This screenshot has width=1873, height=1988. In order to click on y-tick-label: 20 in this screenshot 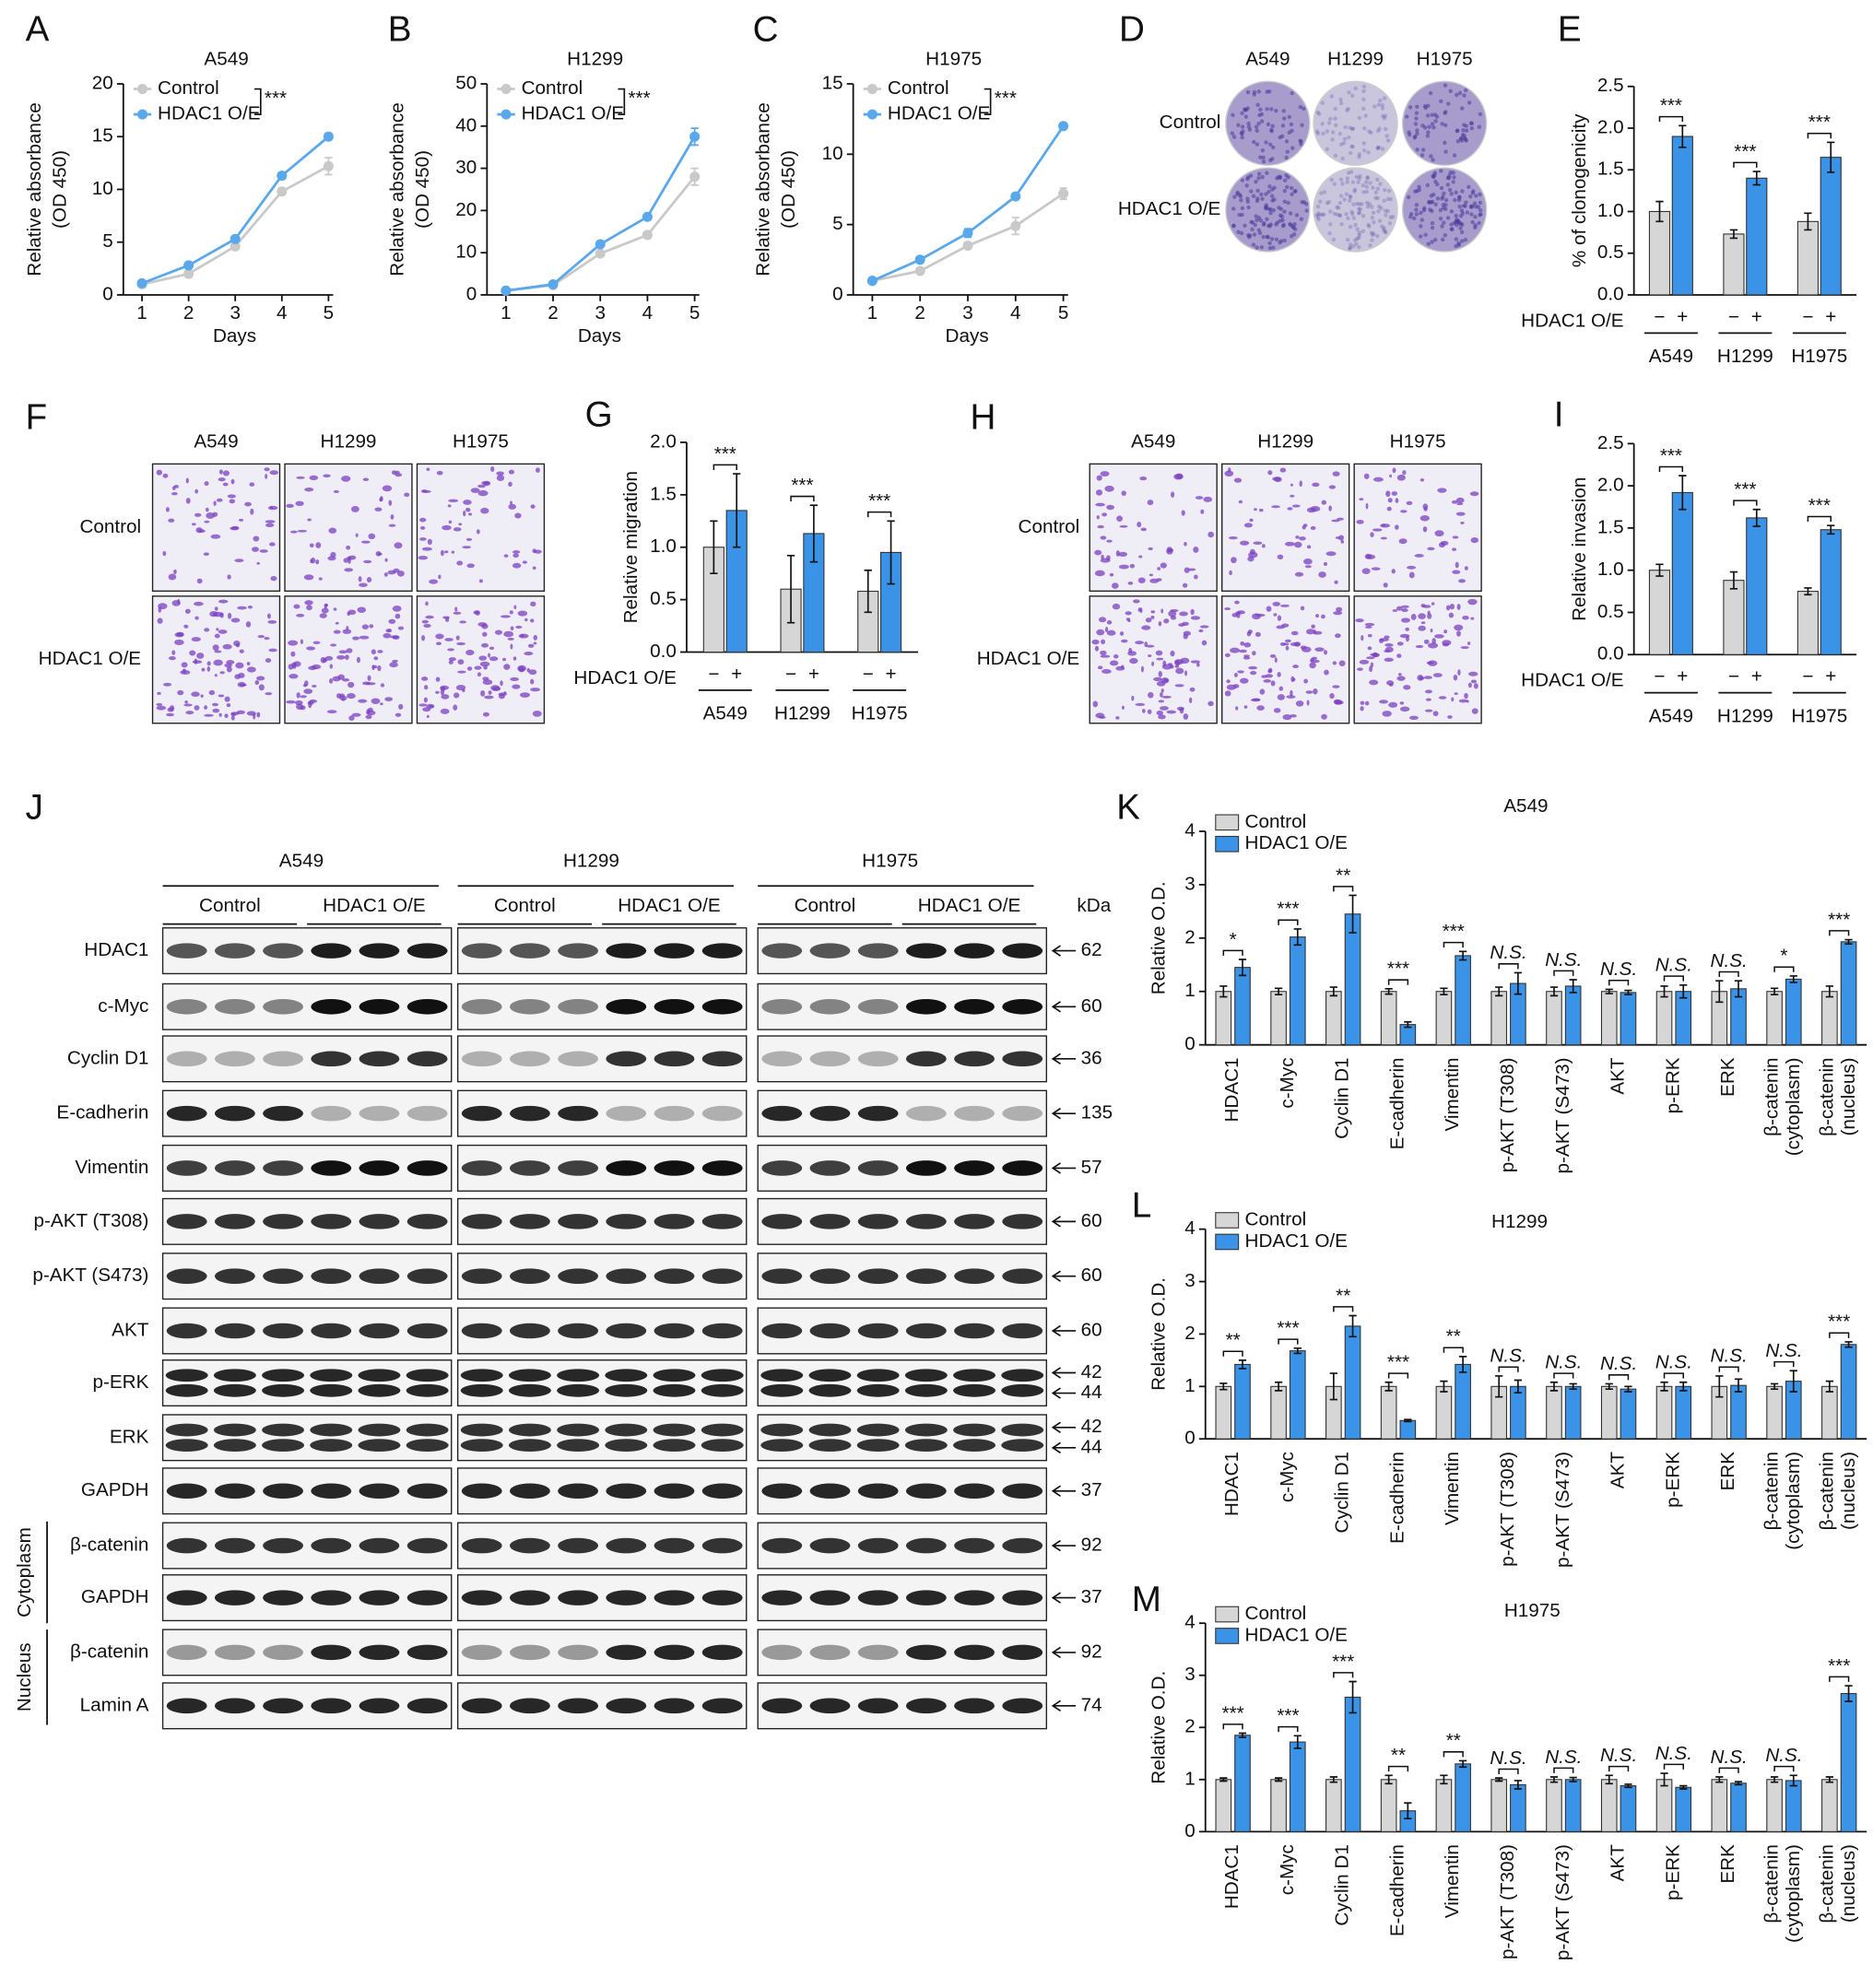, I will do `click(466, 209)`.